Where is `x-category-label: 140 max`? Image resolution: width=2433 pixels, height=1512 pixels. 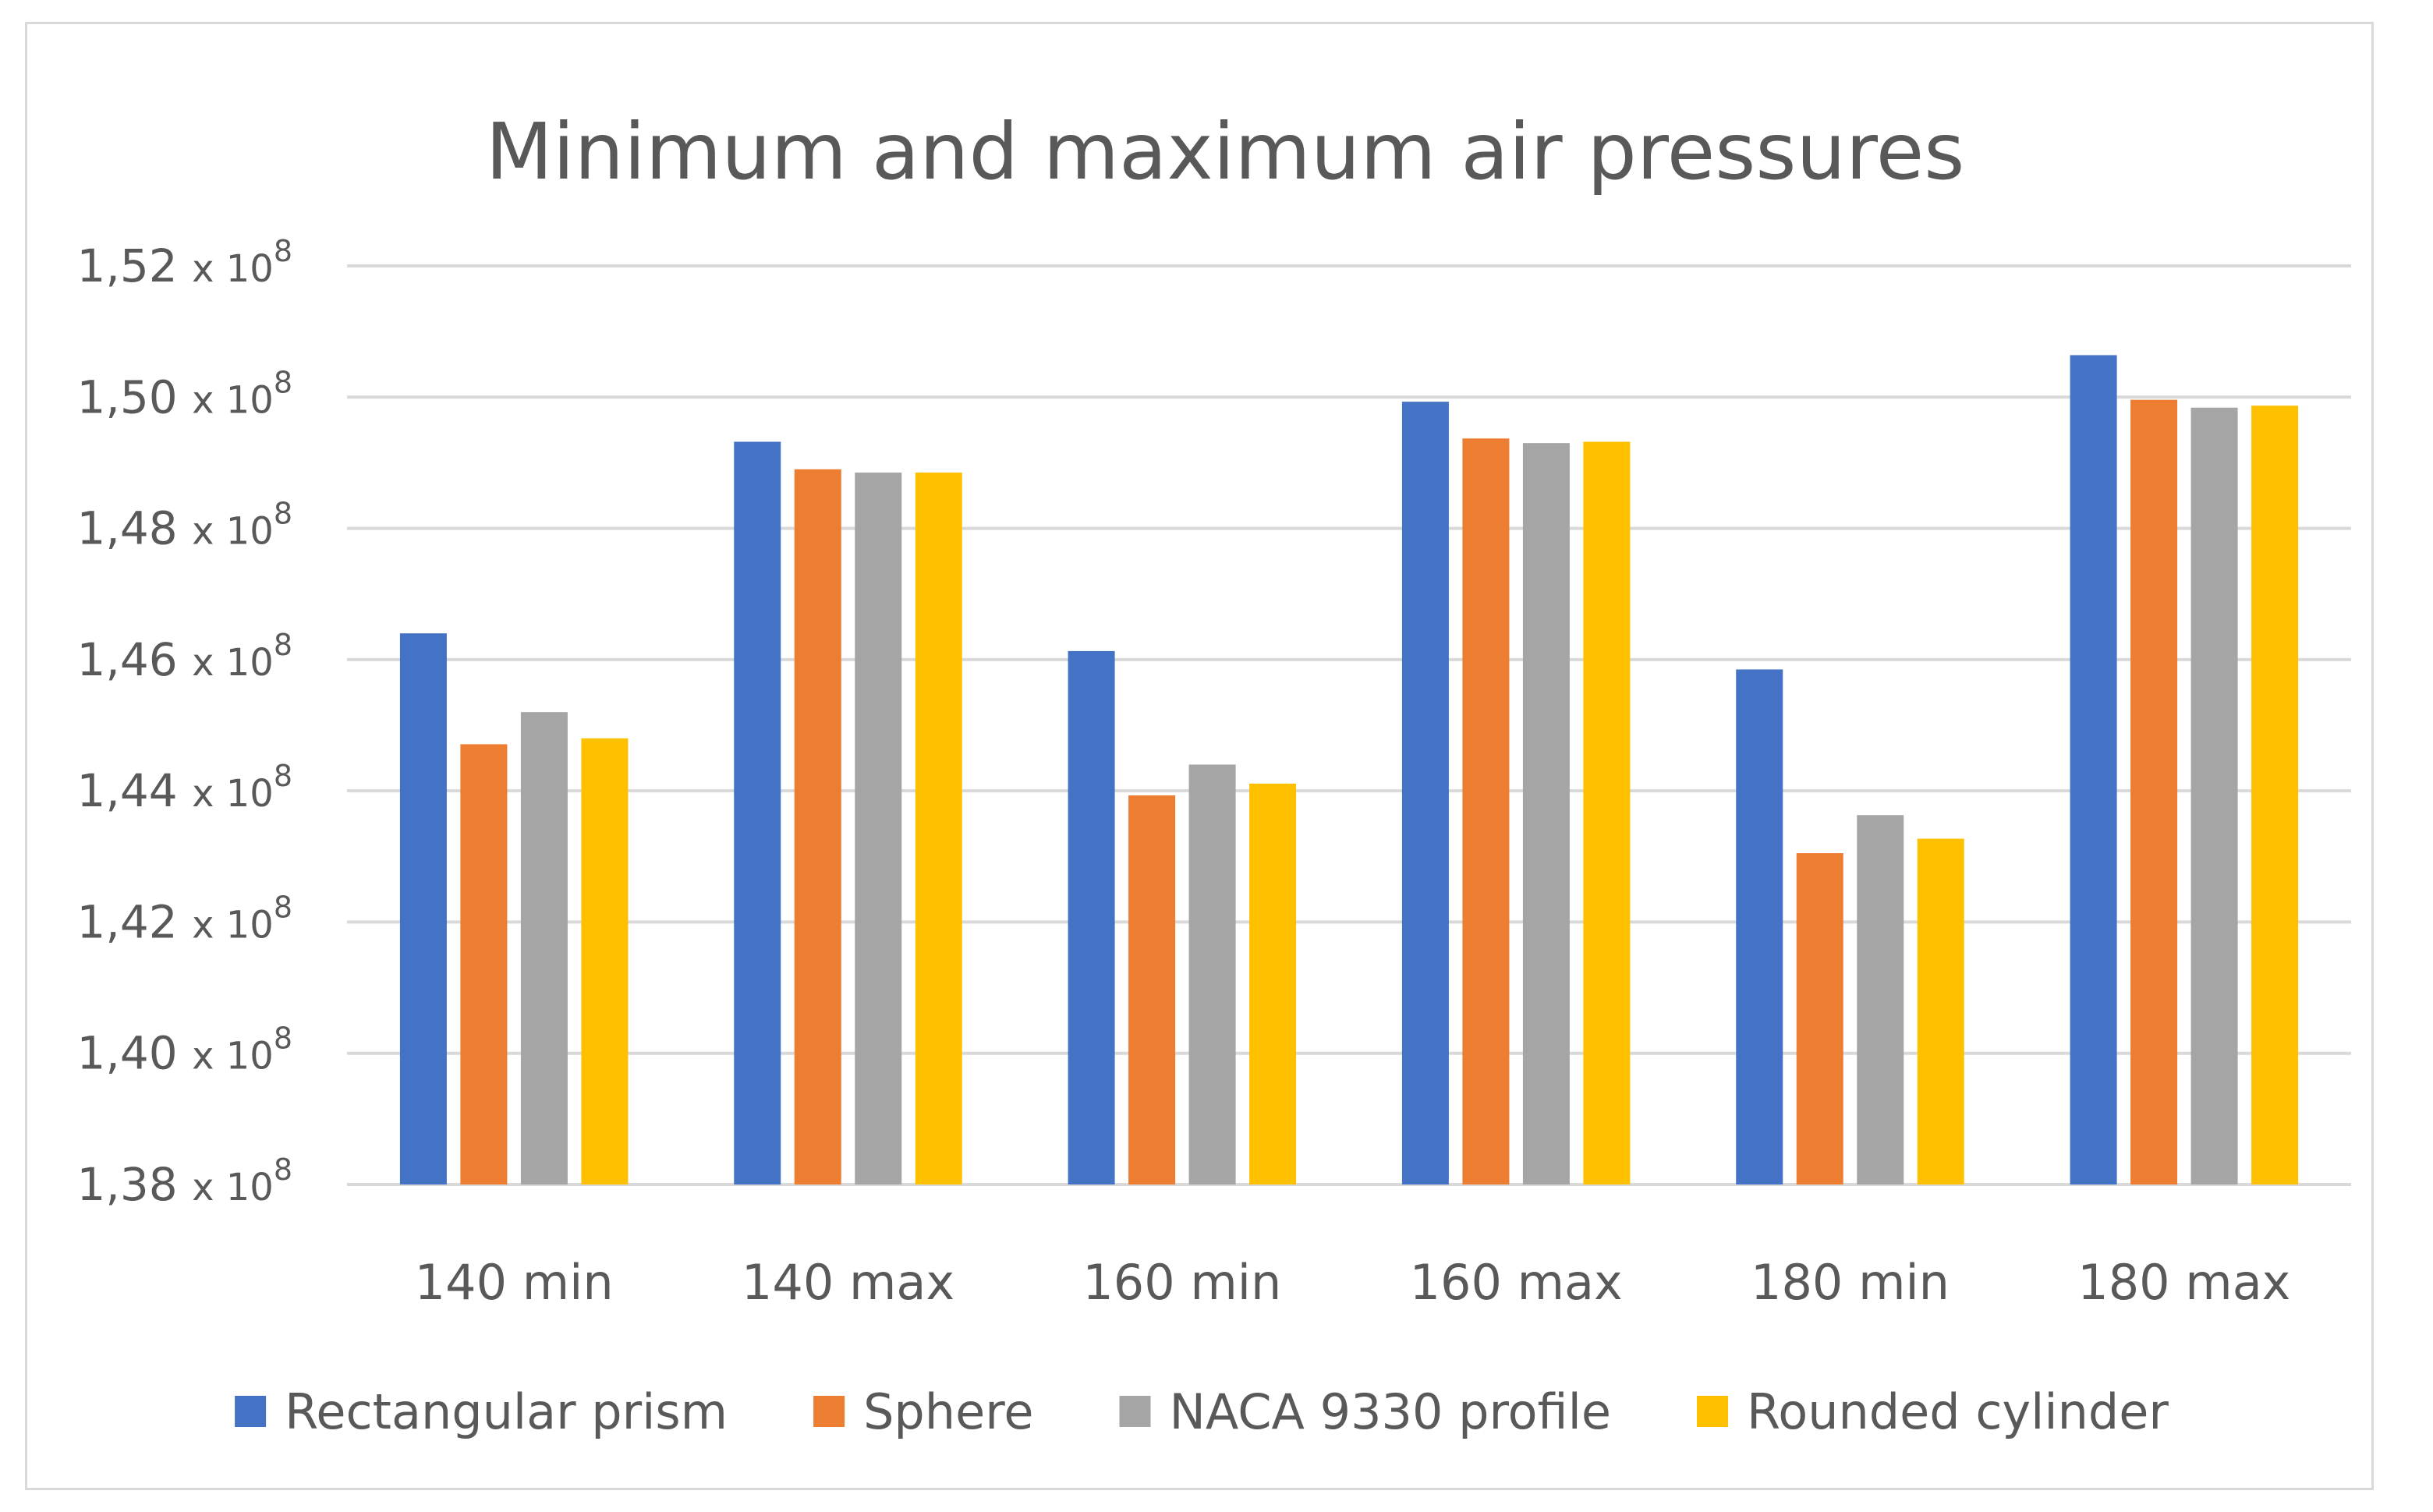 x-category-label: 140 max is located at coordinates (848, 1282).